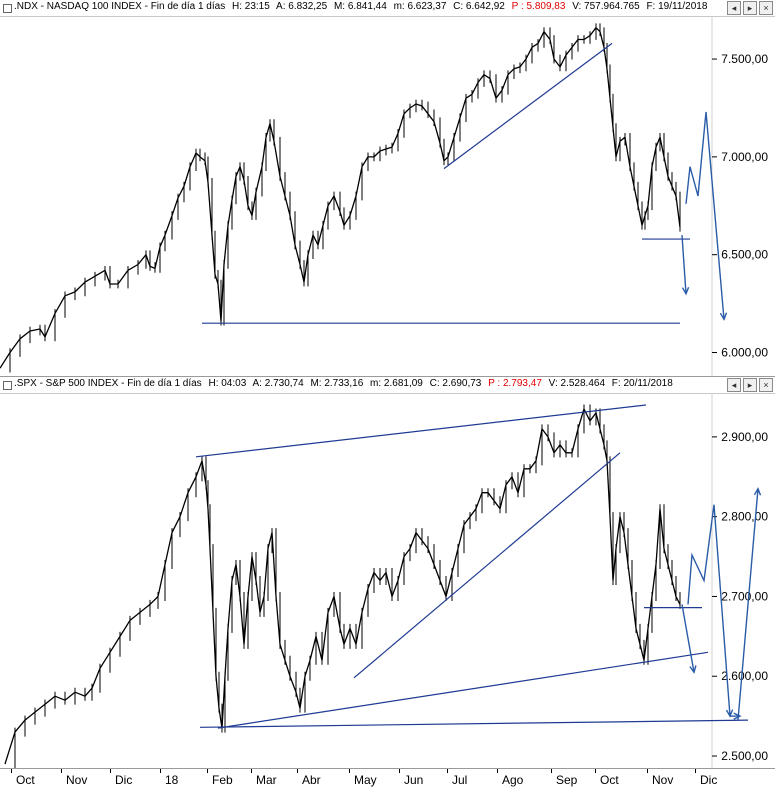 This screenshot has width=775, height=789. I want to click on y-tick-label: 2.500,00, so click(744, 756).